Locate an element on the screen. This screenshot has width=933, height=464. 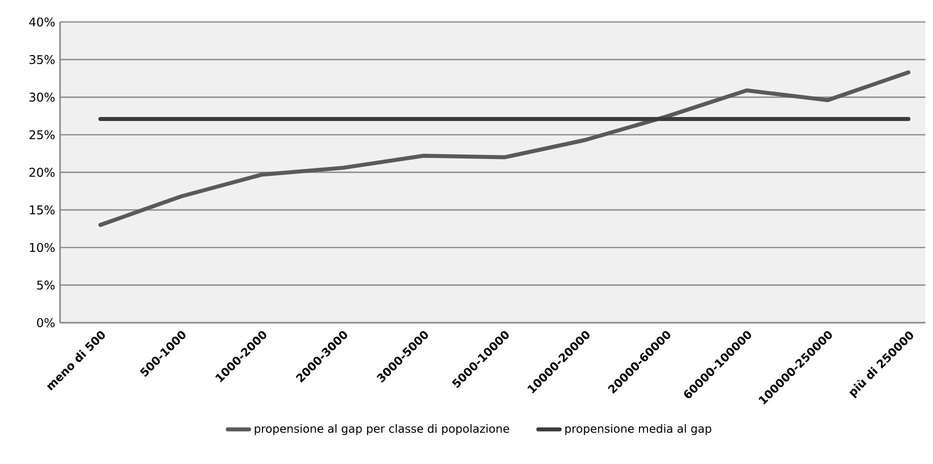
y-tick-label: 40% is located at coordinates (42, 22).